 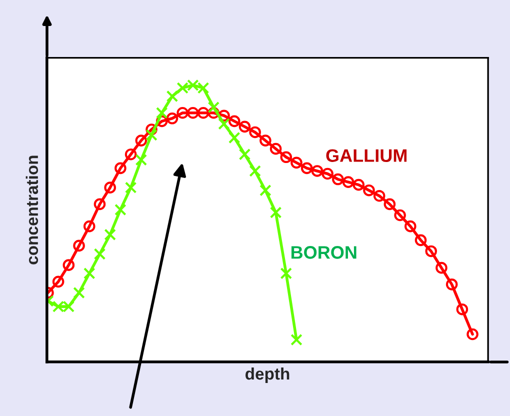 I want to click on series-label: BORON, so click(x=323, y=252).